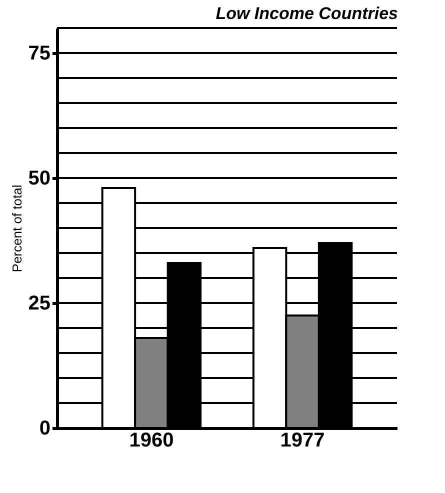 The width and height of the screenshot is (445, 493). What do you see at coordinates (307, 13) in the screenshot?
I see `chart-title: Low Income Countries` at bounding box center [307, 13].